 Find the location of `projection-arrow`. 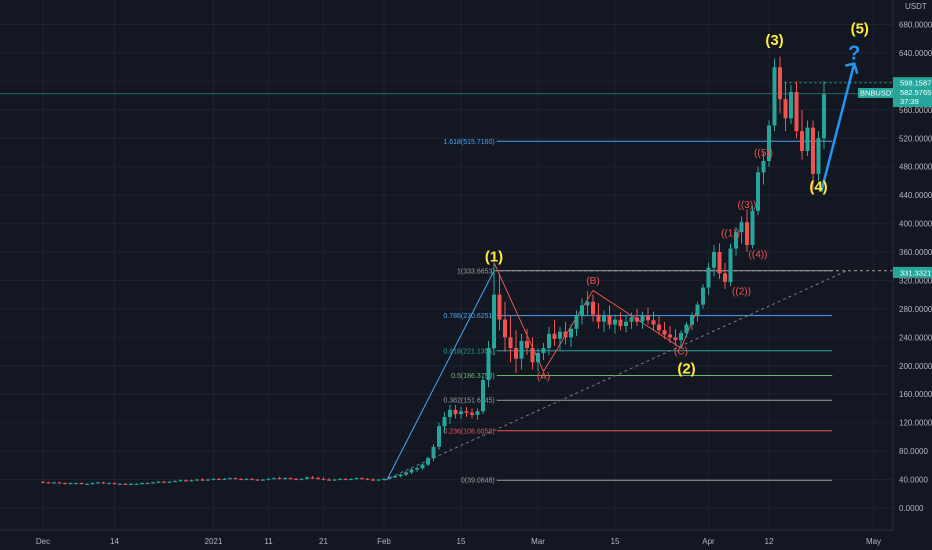

projection-arrow is located at coordinates (838, 127).